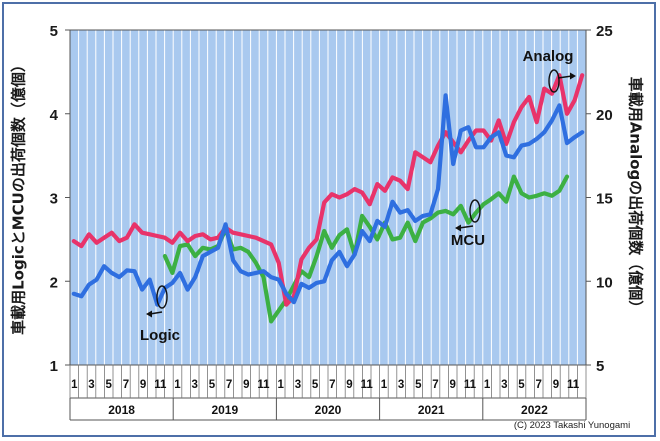  What do you see at coordinates (534, 410) in the screenshot?
I see `x-year-label: 2022` at bounding box center [534, 410].